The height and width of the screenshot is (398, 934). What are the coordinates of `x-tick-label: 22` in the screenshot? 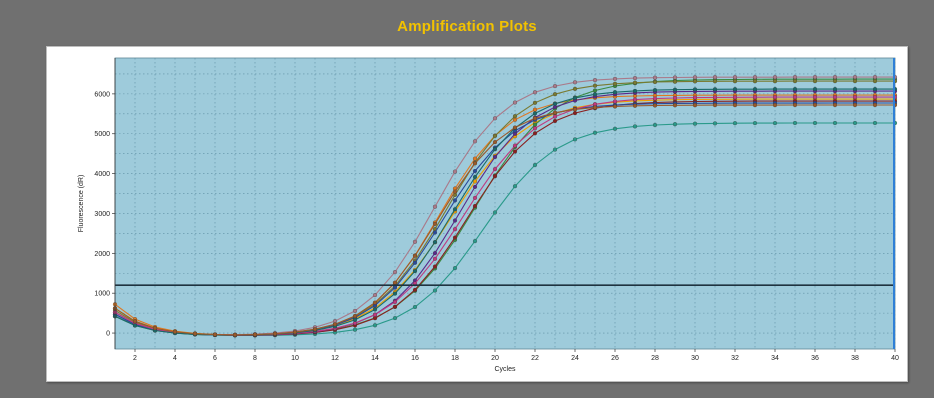 It's located at (535, 358).